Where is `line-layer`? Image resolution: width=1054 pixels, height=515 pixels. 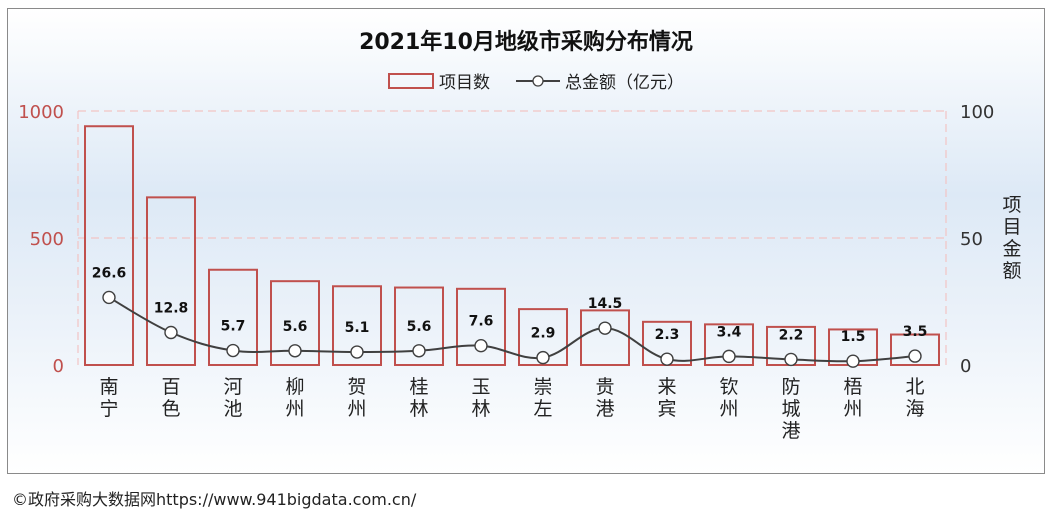 line-layer is located at coordinates (512, 329).